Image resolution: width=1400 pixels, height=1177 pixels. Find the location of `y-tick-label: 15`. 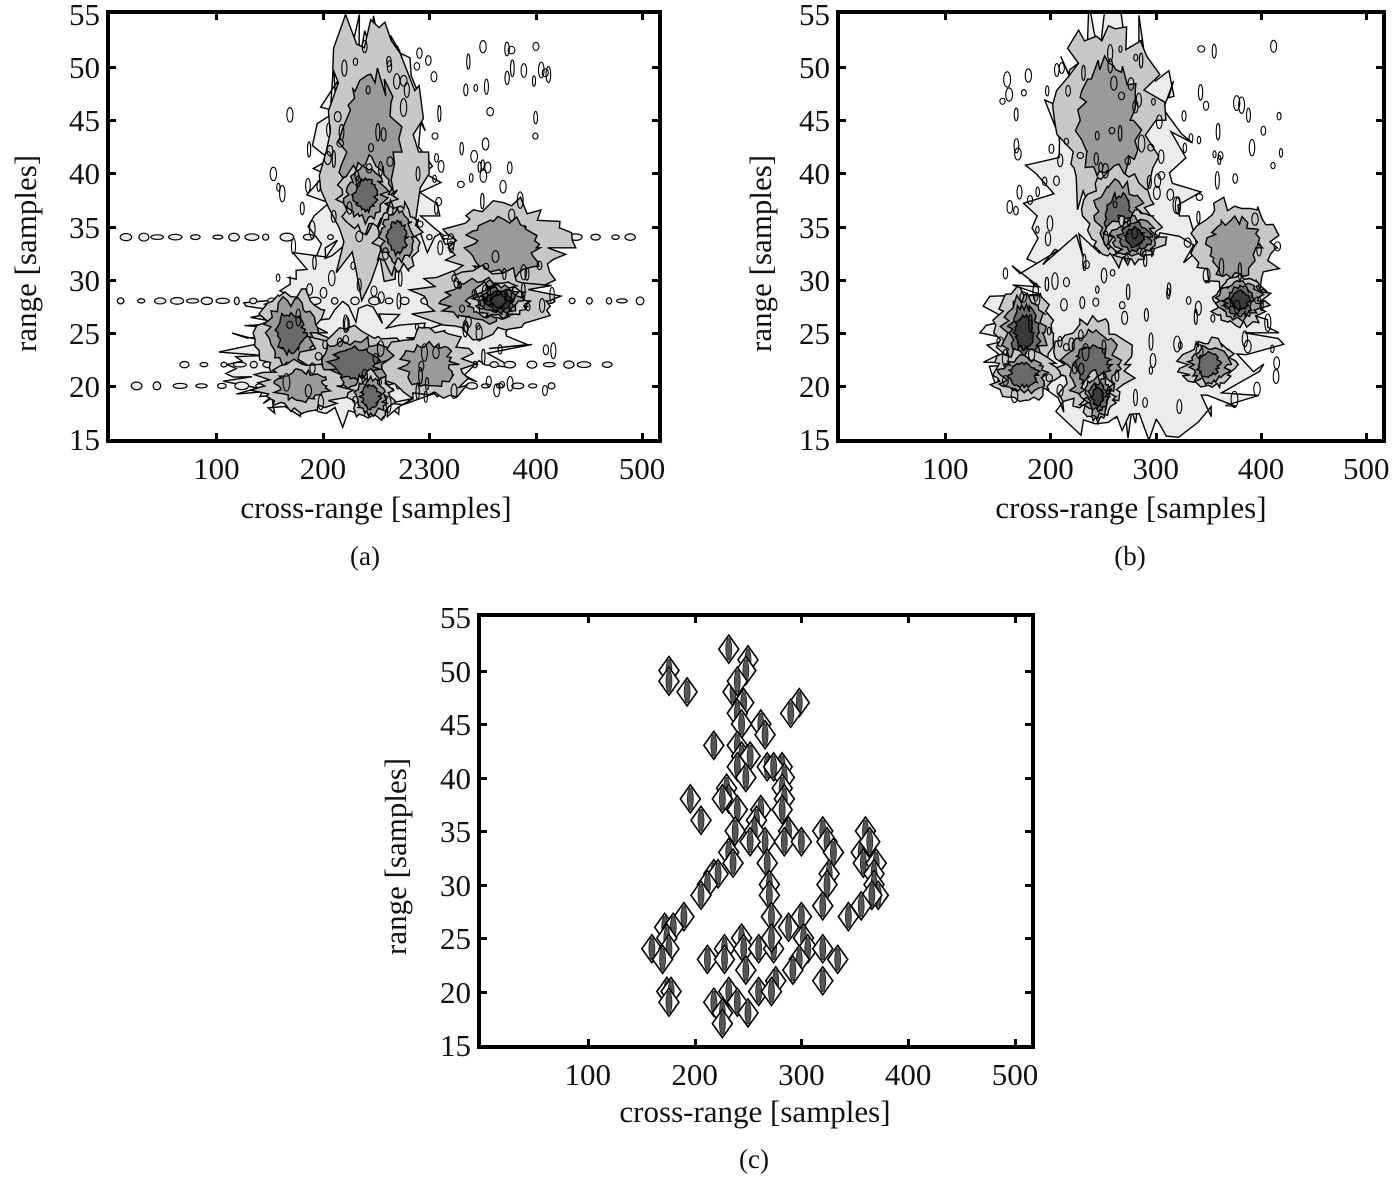

y-tick-label: 15 is located at coordinates (455, 1045).